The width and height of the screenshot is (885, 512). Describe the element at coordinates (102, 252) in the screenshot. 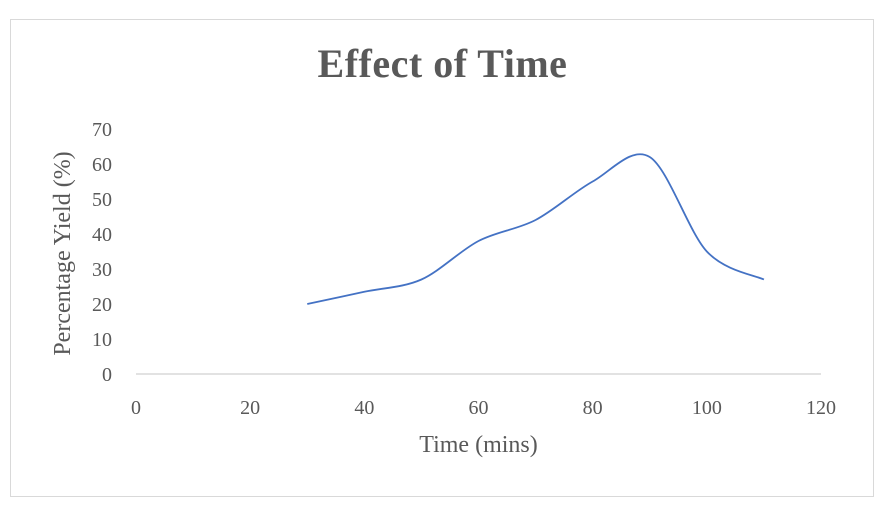

I see `y-tick-labels: 0 10 20 30 40 50 60 70` at that location.